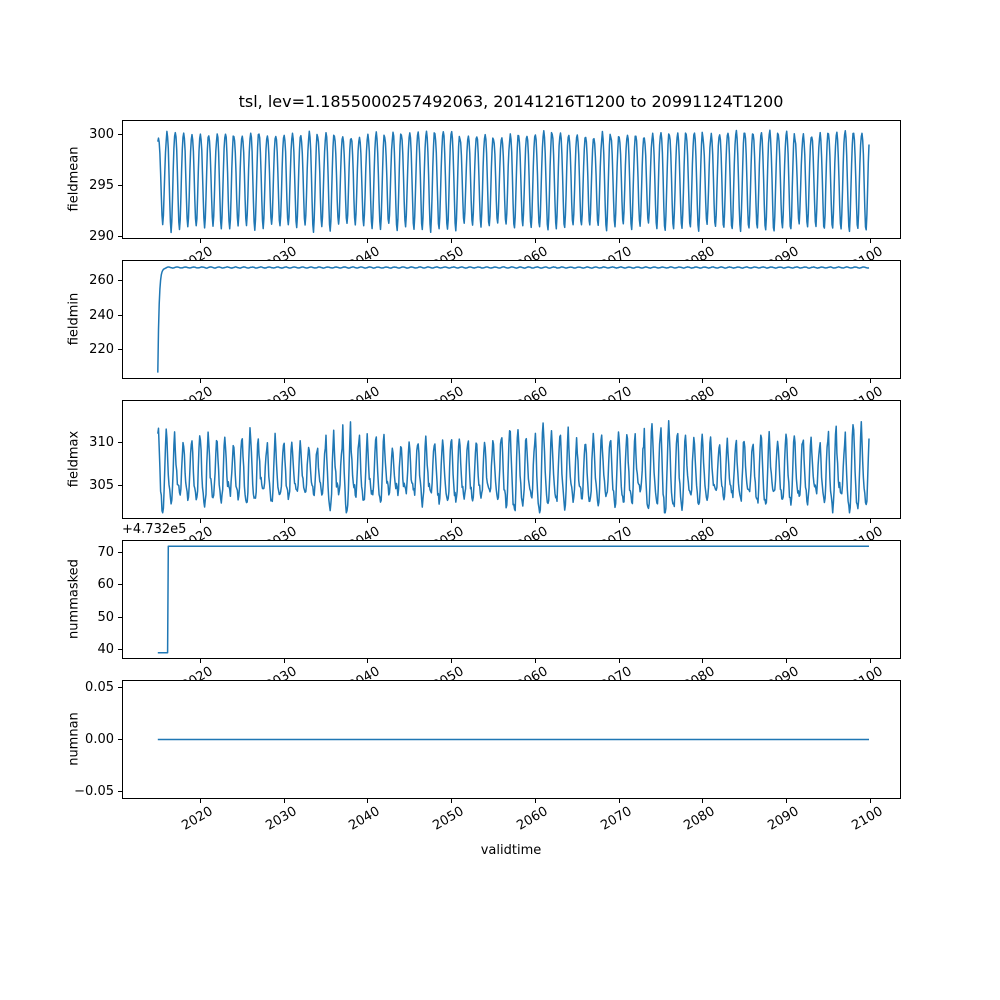 The width and height of the screenshot is (1000, 1000). What do you see at coordinates (101, 186) in the screenshot?
I see `y-tick-label: 295` at bounding box center [101, 186].